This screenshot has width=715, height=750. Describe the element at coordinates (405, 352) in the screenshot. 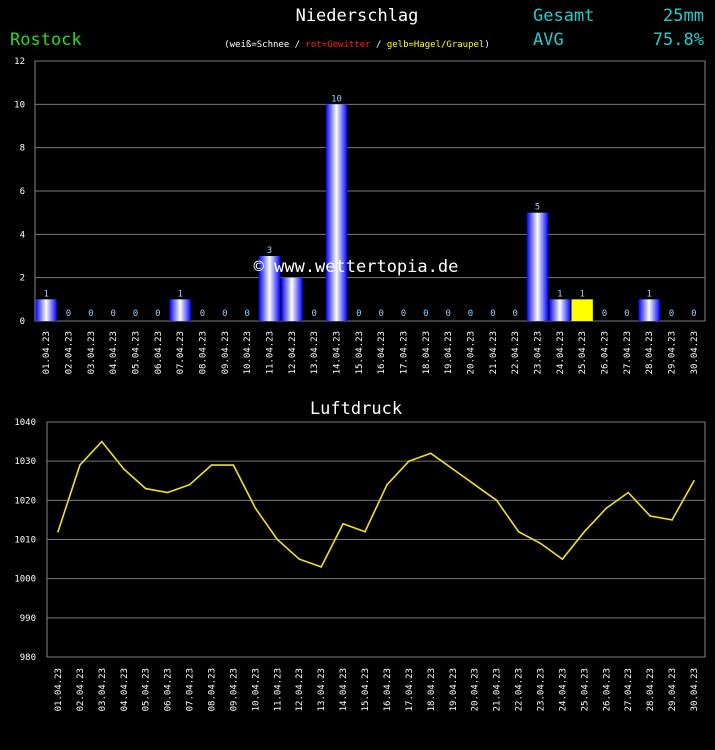

I see `x-tick-label: 17.04.23` at that location.